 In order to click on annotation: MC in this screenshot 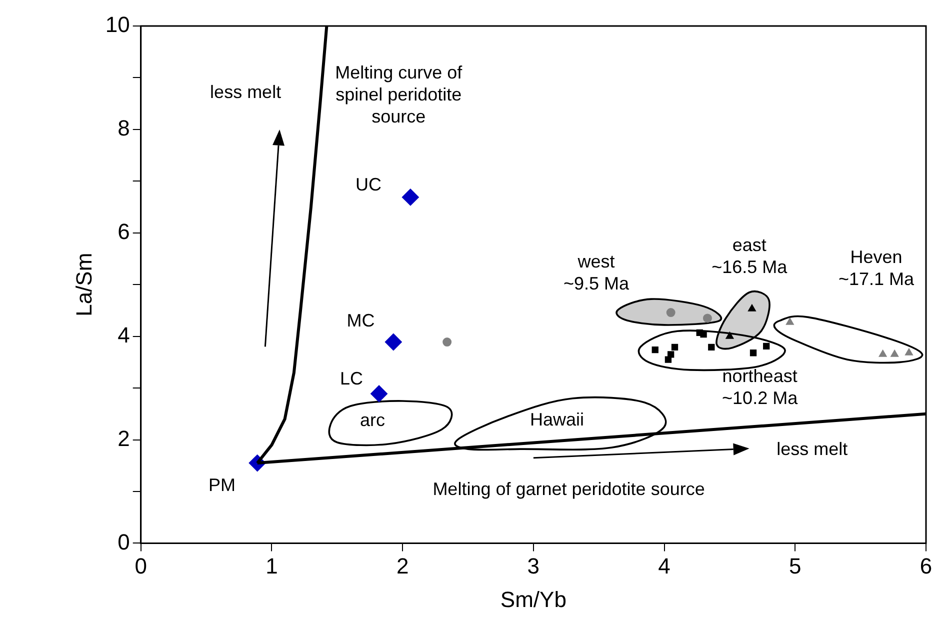, I will do `click(360, 320)`.